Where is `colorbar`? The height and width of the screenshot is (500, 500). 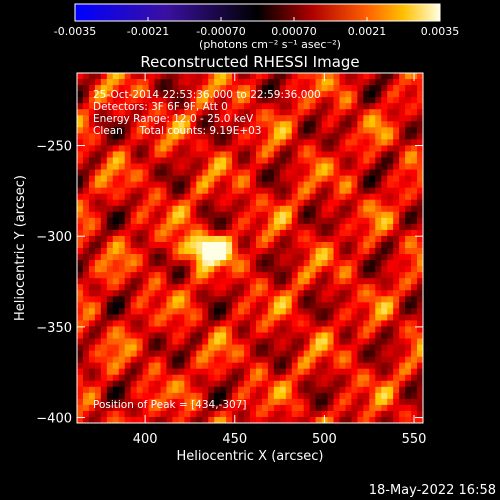
colorbar is located at coordinates (257, 12).